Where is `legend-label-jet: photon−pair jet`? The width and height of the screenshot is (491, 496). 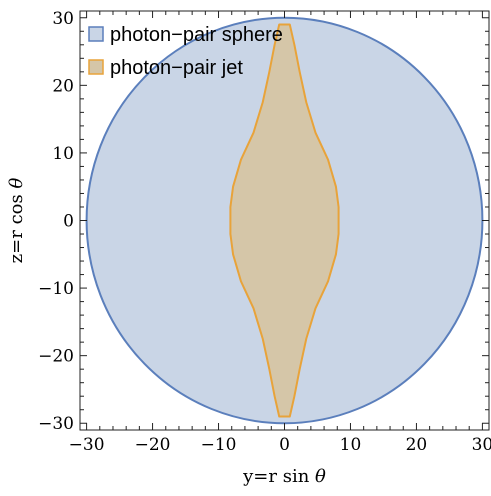
legend-label-jet: photon−pair jet is located at coordinates (176, 68).